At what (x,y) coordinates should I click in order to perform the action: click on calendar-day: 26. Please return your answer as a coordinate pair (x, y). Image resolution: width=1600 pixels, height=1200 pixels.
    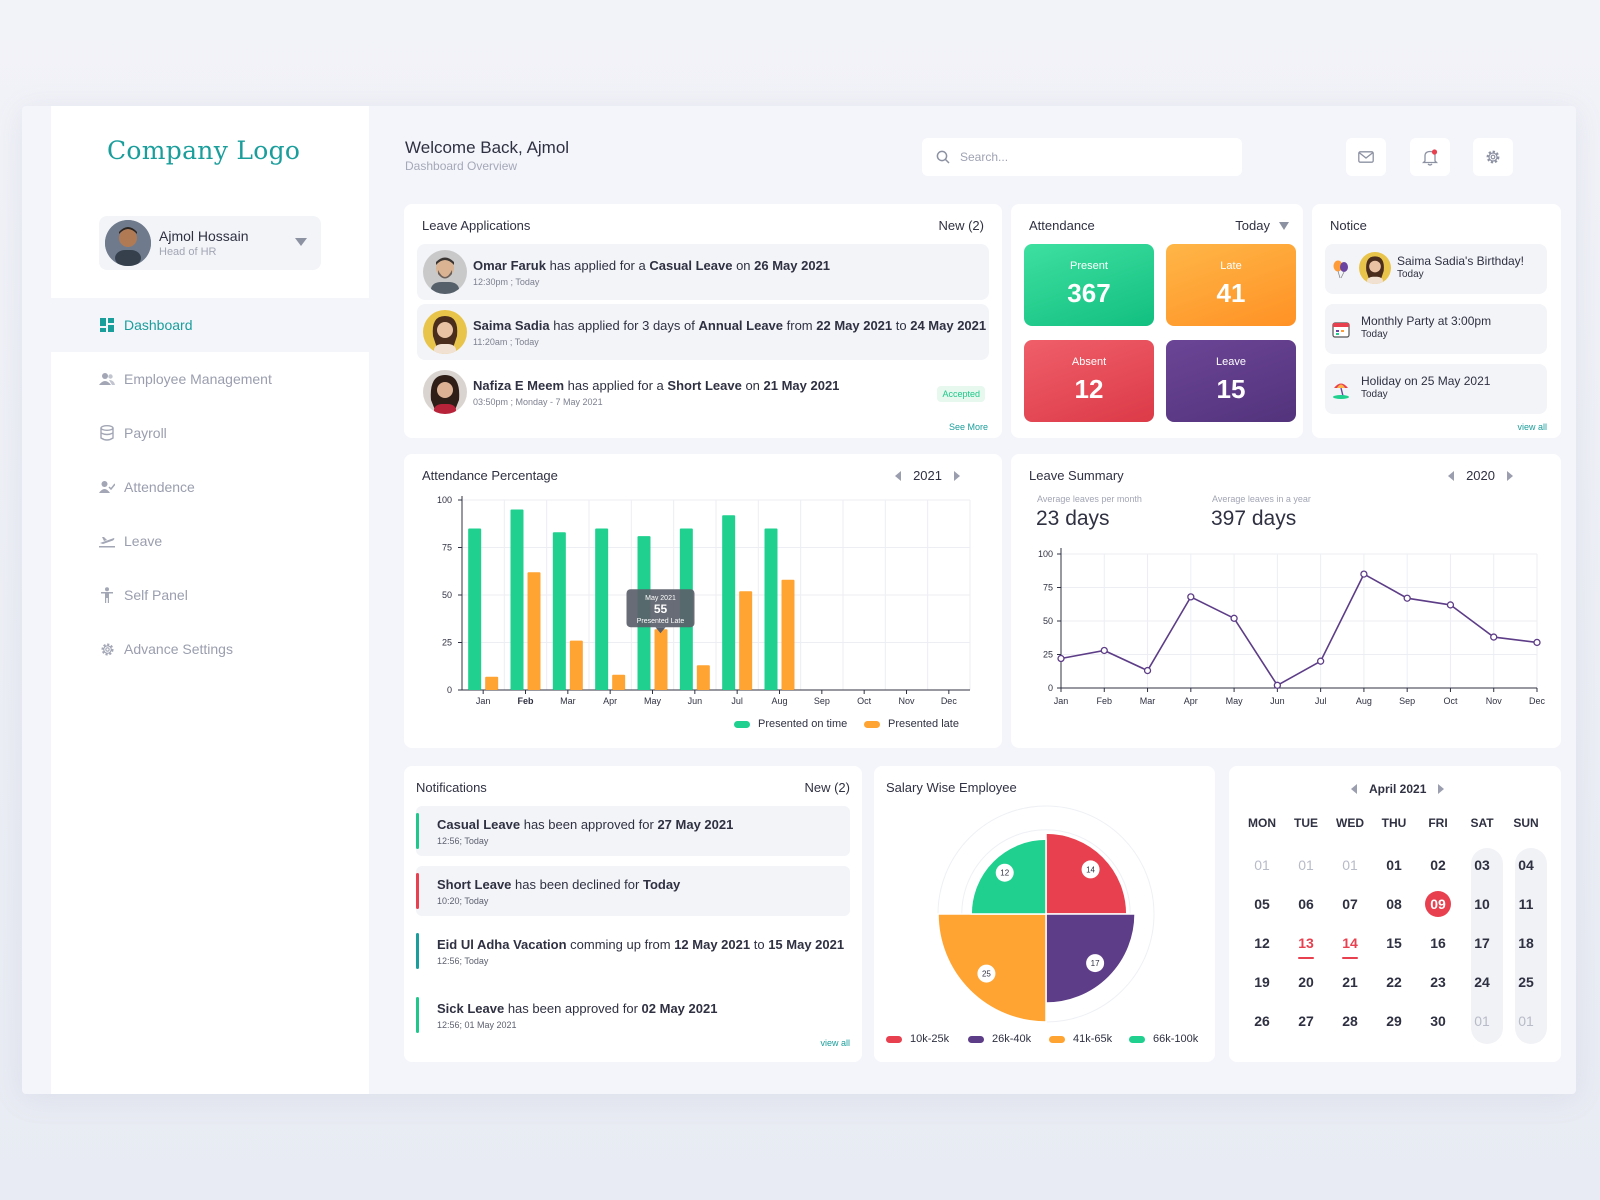
    Looking at the image, I should click on (1262, 1021).